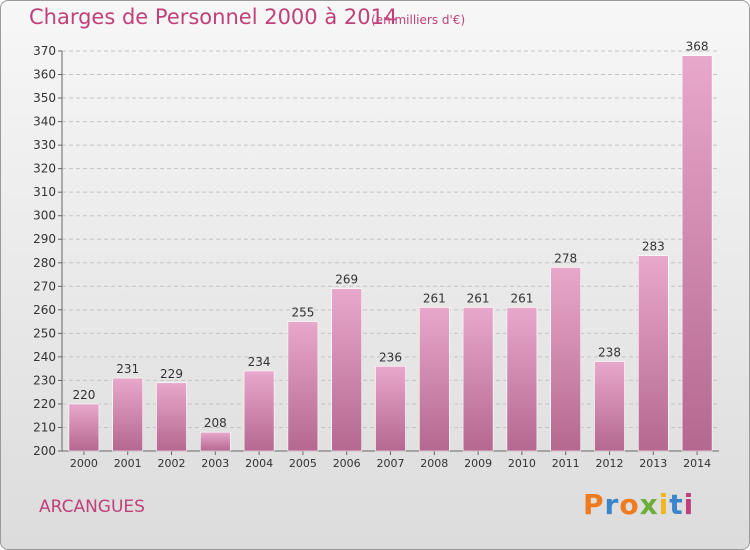  What do you see at coordinates (347, 463) in the screenshot?
I see `x-tick-label: 2006` at bounding box center [347, 463].